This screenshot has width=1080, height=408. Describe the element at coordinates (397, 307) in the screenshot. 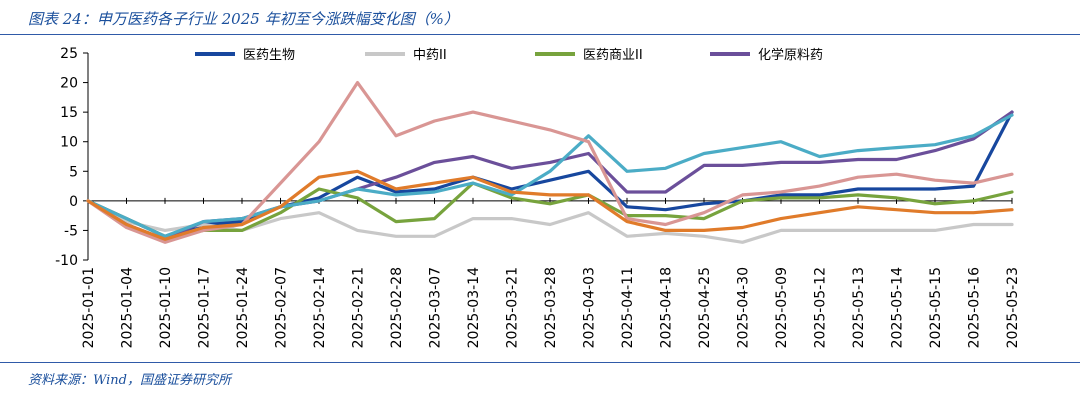

I see `x-tick-label: 2025-02-28` at that location.